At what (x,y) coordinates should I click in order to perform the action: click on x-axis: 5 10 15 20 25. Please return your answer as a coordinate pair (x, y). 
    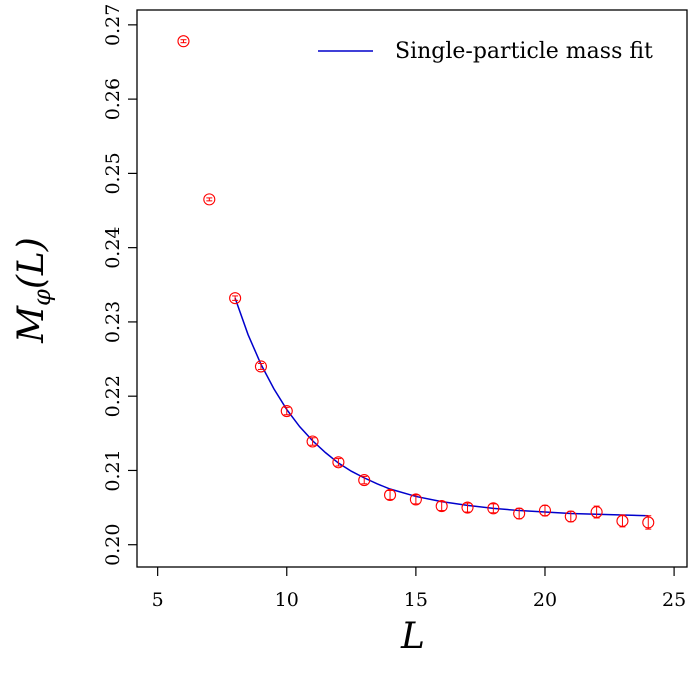
    Looking at the image, I should click on (419, 589).